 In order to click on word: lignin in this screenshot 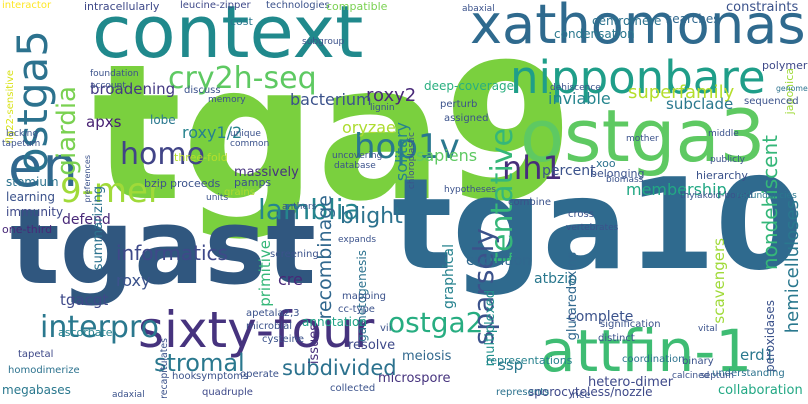, I will do `click(382, 108)`.